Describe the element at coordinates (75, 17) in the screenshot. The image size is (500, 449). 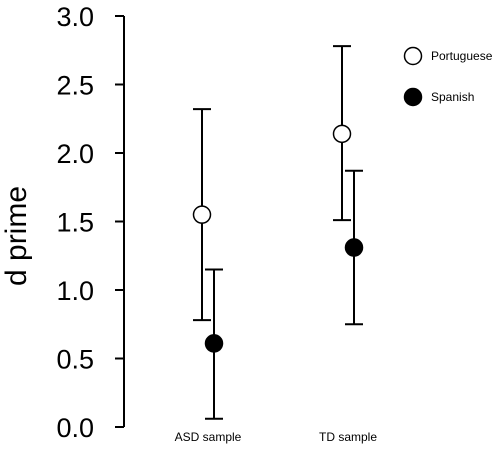
I see `y-tick-label-6: 3.0` at that location.